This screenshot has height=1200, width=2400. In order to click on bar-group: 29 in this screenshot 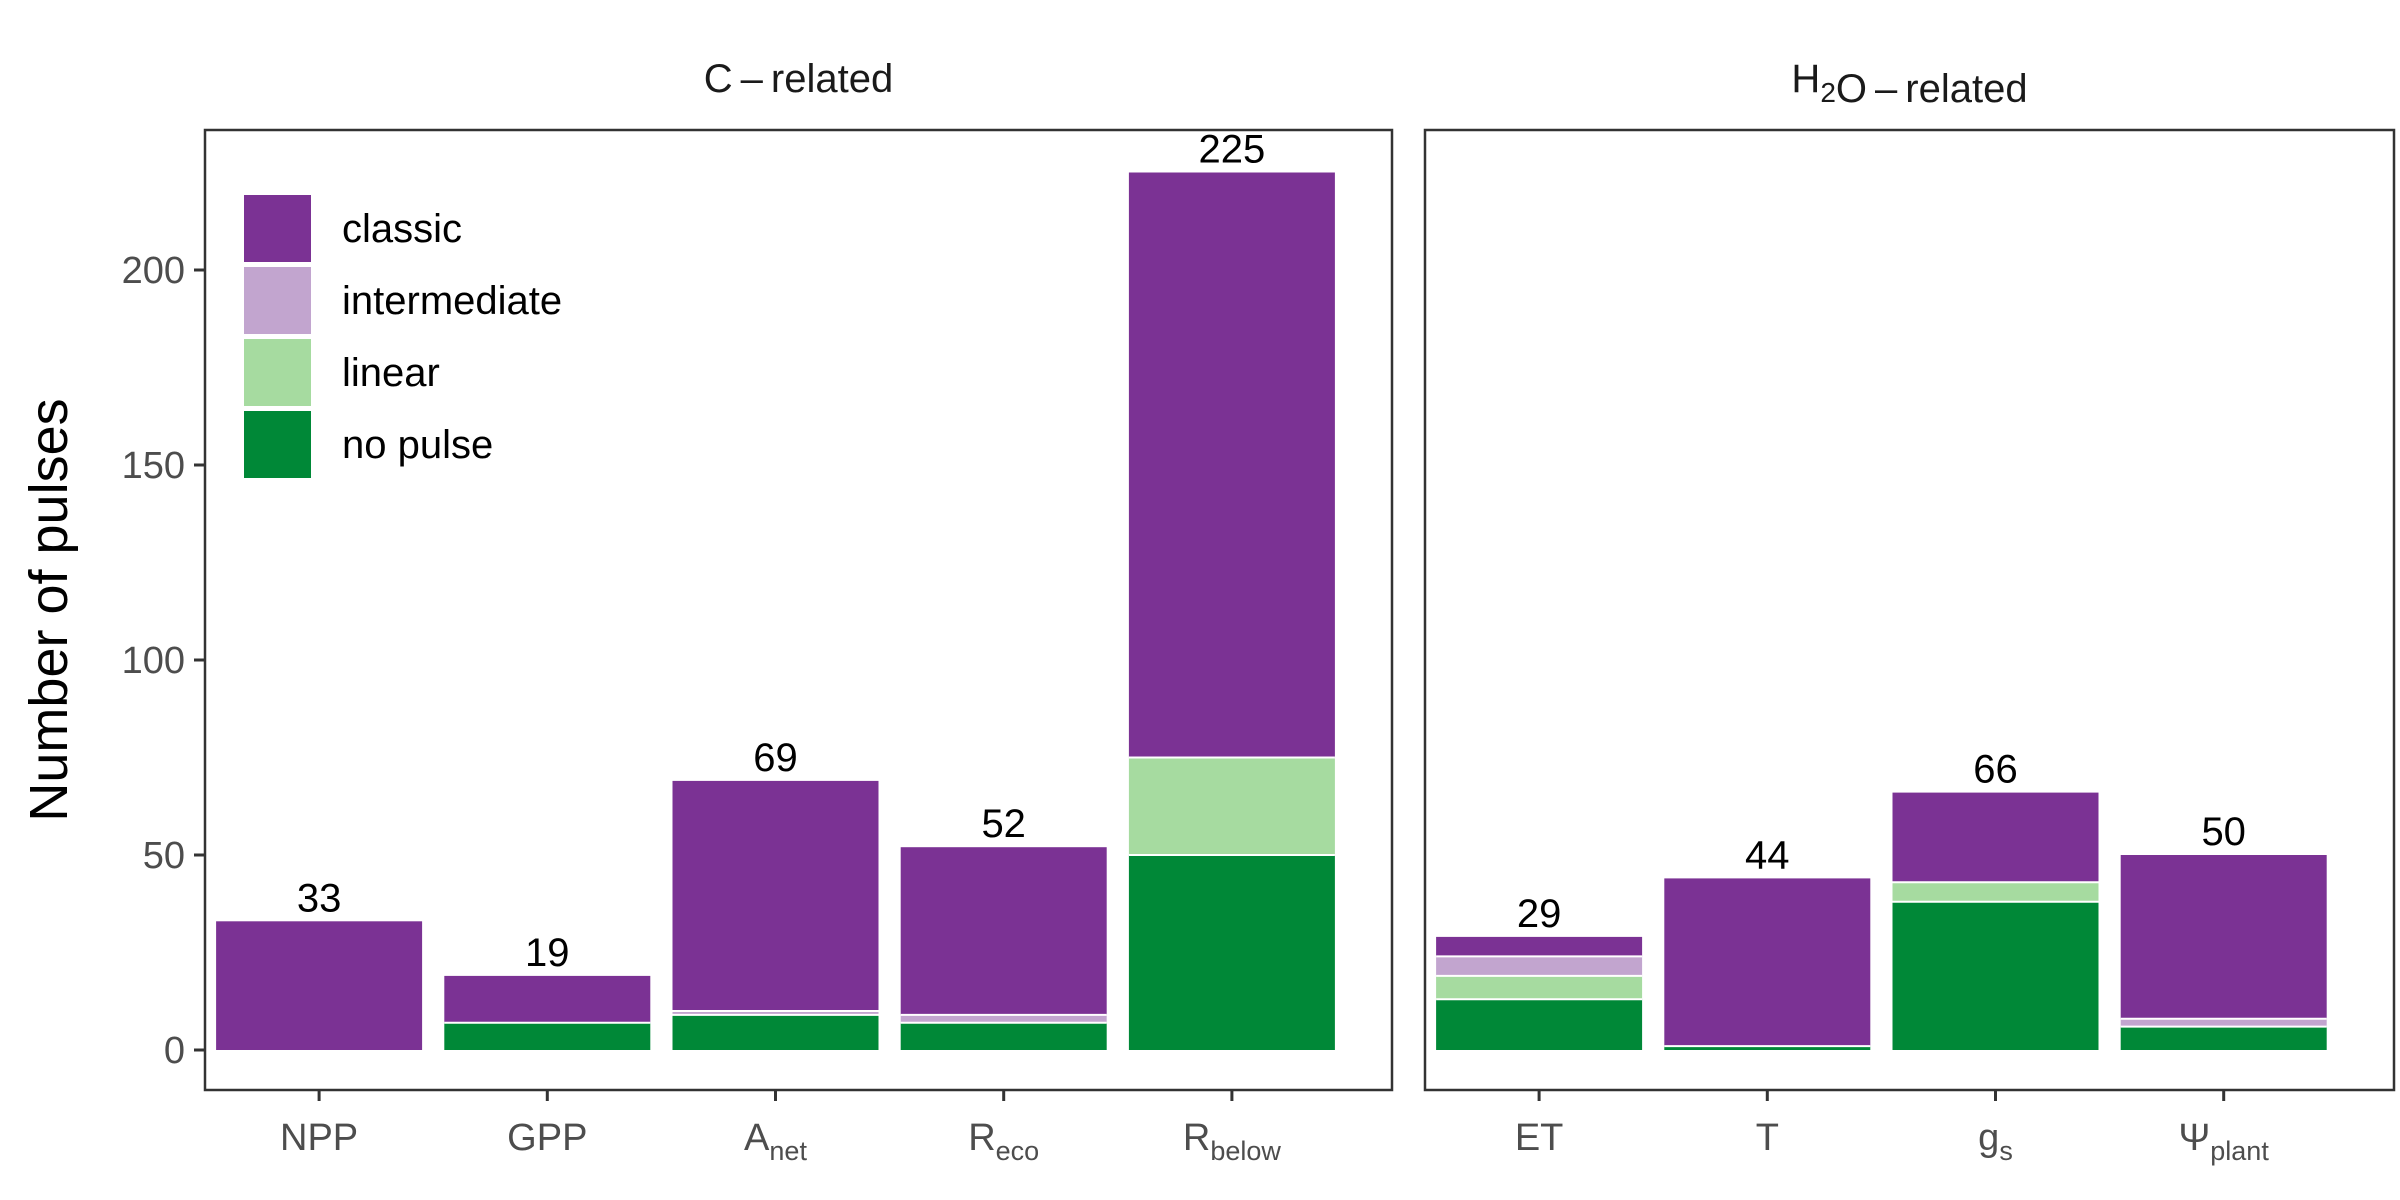, I will do `click(1539, 971)`.